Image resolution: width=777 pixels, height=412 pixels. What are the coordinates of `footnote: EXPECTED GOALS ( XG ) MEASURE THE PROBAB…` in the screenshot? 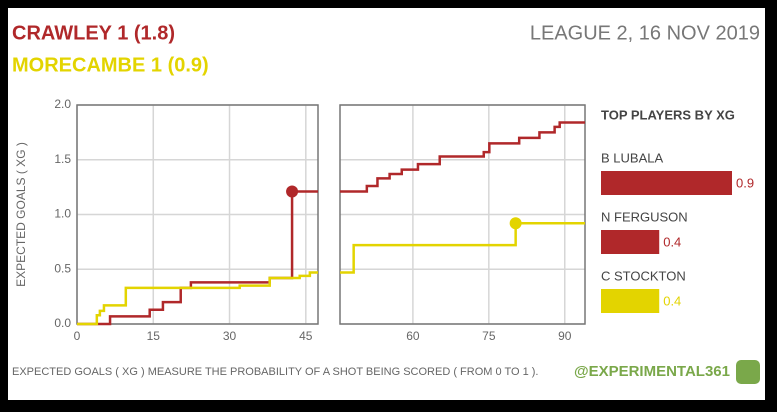 It's located at (275, 372).